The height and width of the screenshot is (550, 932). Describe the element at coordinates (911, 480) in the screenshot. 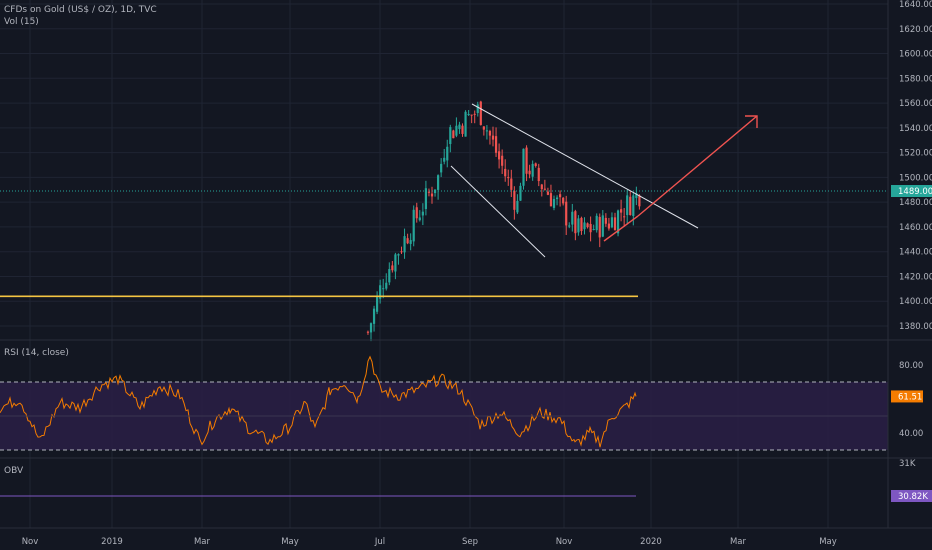

I see `obv-axis: 31K 30.82K` at that location.